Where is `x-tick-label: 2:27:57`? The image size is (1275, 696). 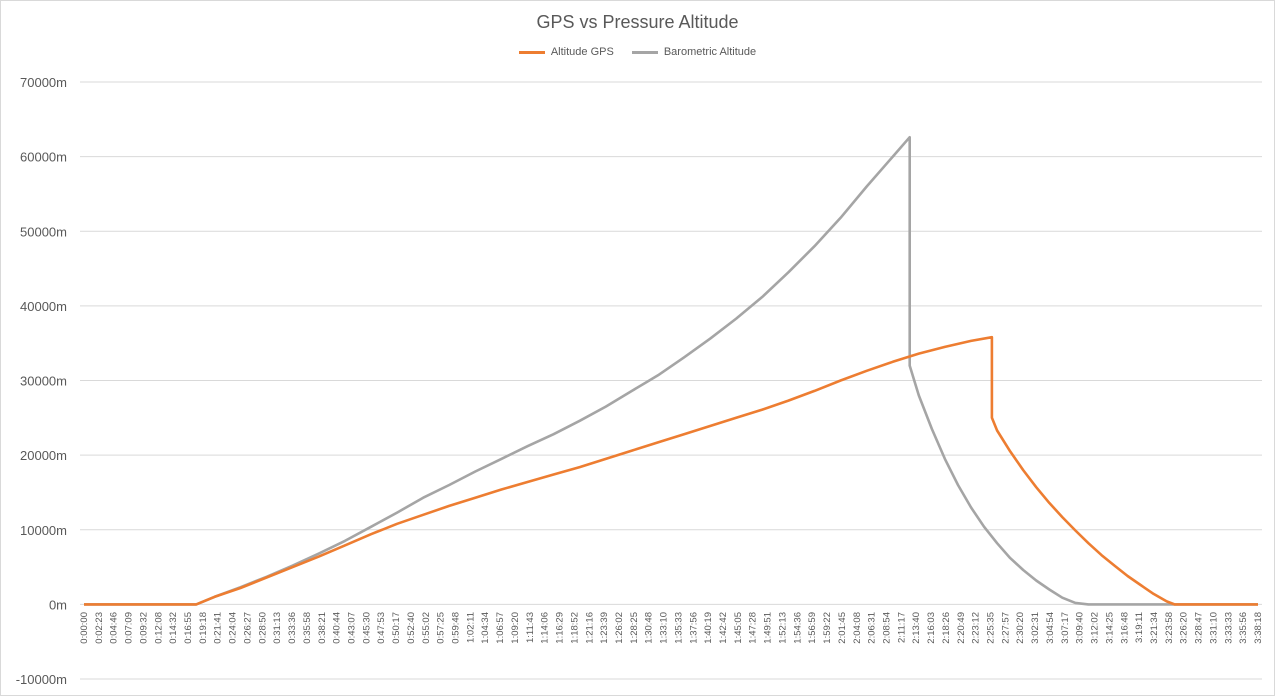
x-tick-label: 2:27:57 is located at coordinates (1005, 628).